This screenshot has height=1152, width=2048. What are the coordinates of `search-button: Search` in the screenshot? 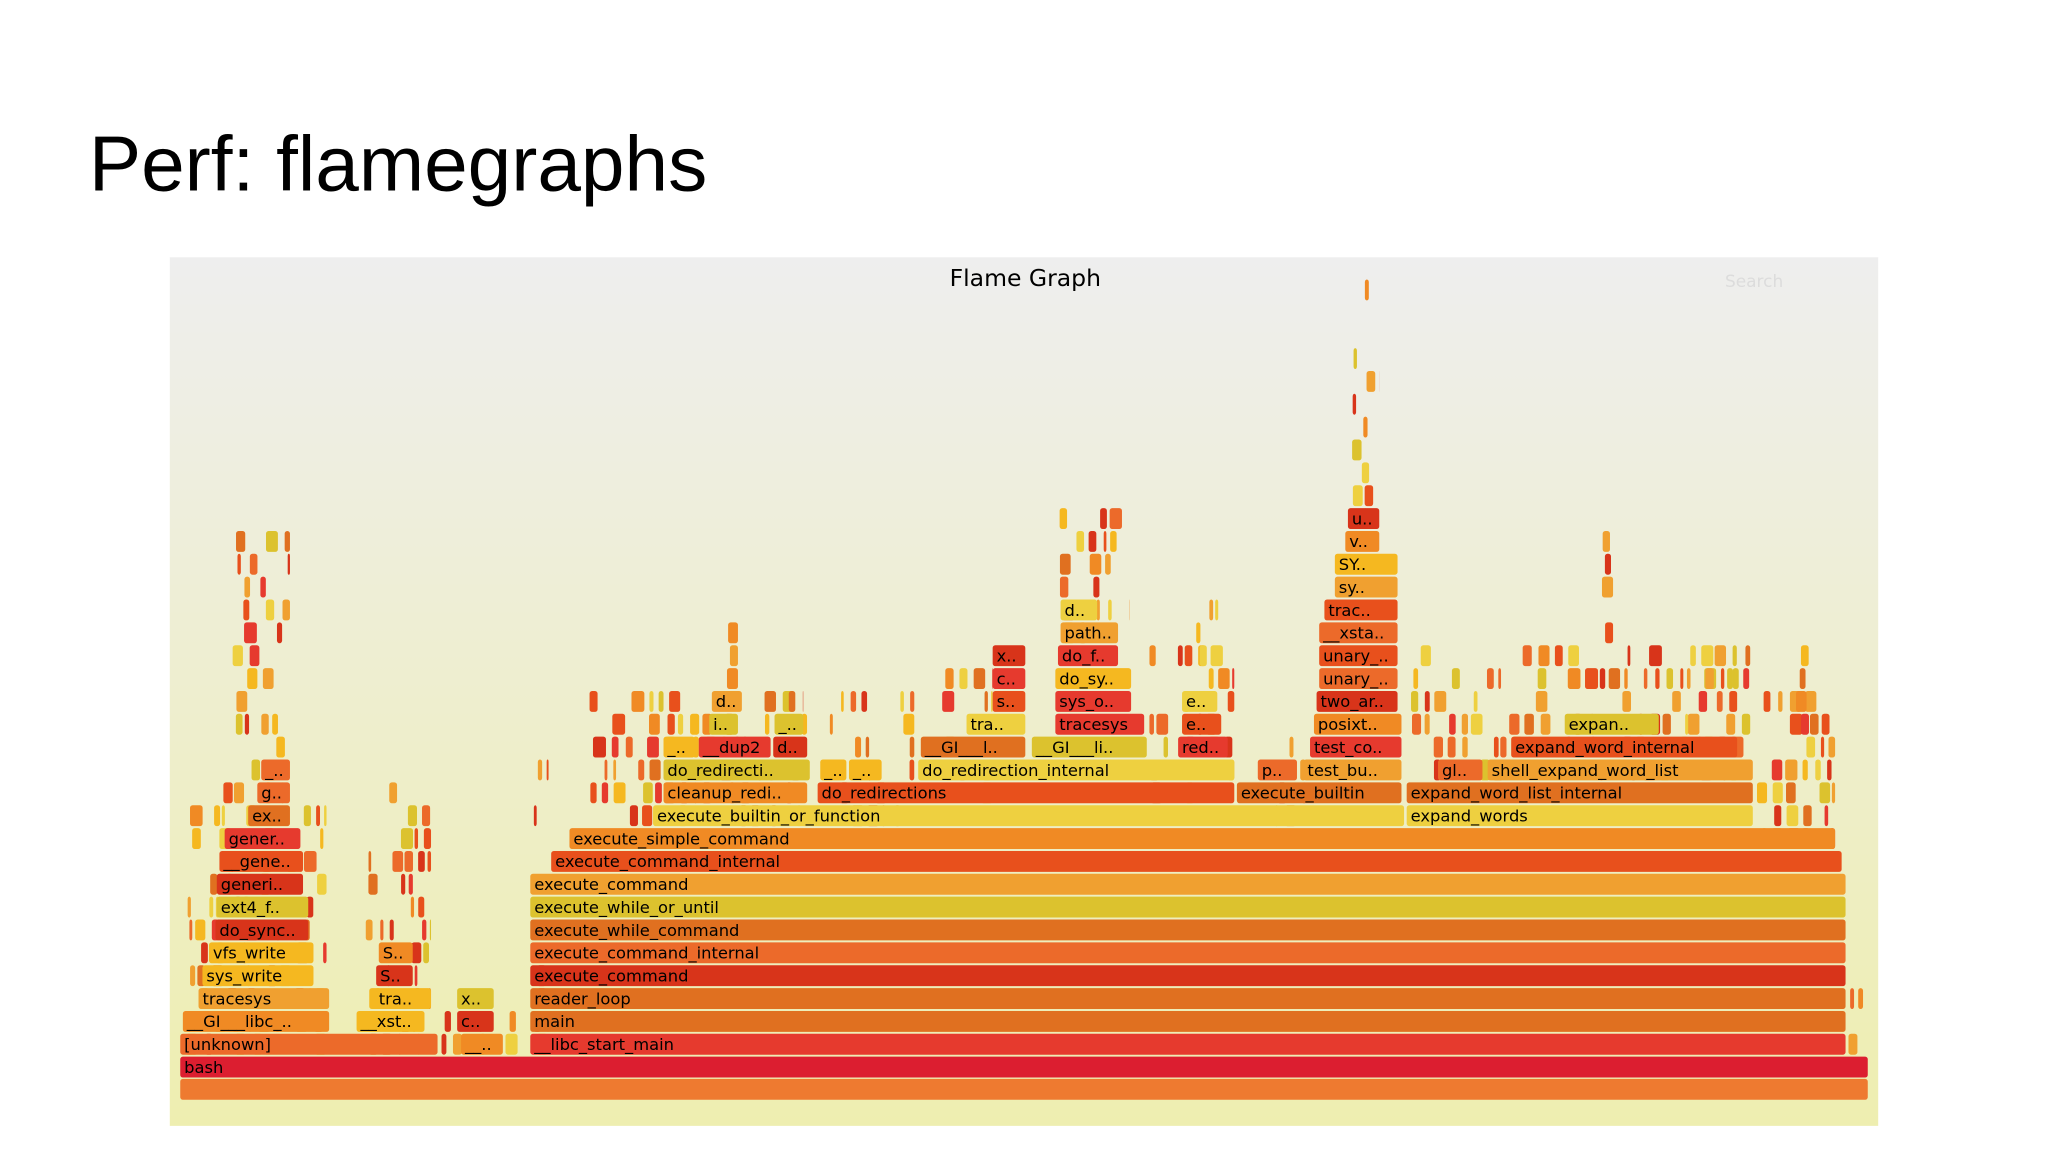 It's located at (1754, 282).